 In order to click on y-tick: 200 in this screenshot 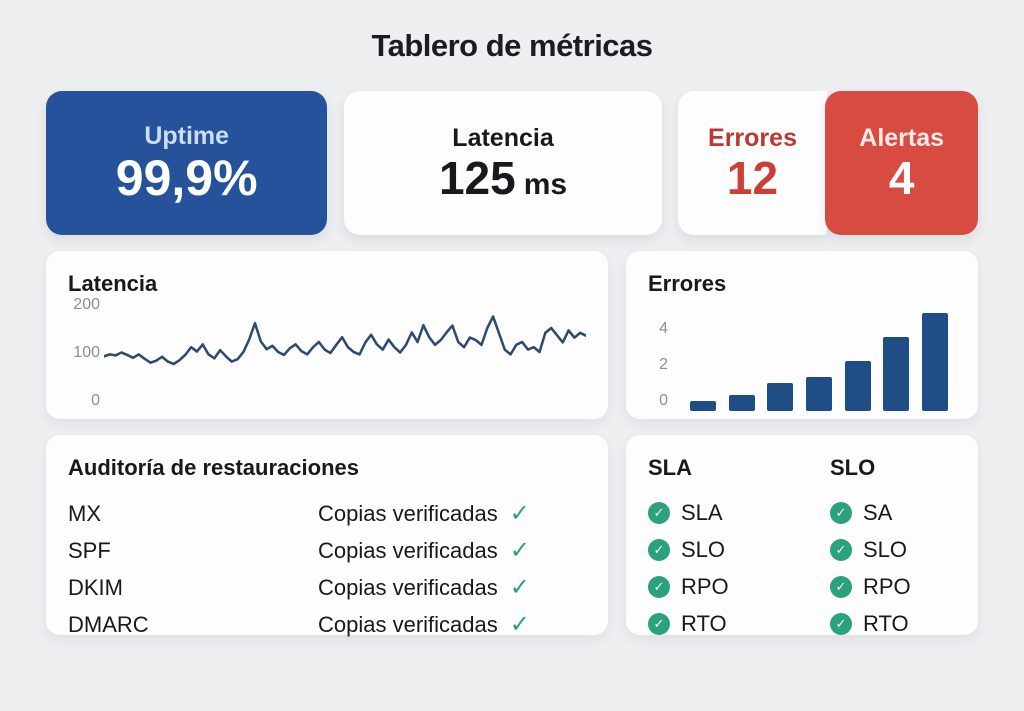, I will do `click(86, 304)`.